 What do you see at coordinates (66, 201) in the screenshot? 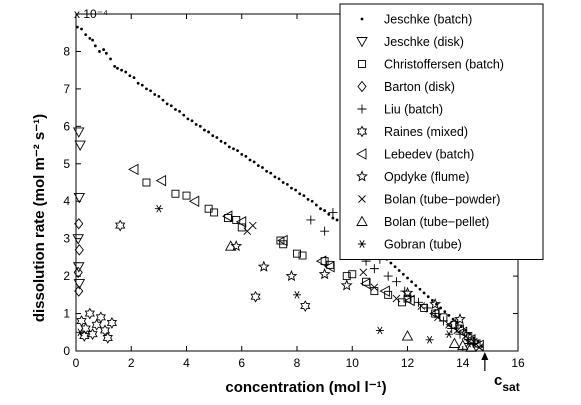
I see `y-tick-label: 4` at bounding box center [66, 201].